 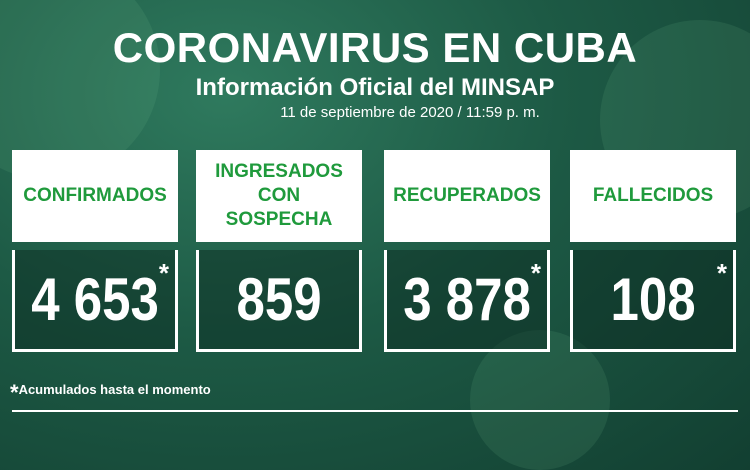 I want to click on card-value-box: 3 878 *, so click(x=467, y=301).